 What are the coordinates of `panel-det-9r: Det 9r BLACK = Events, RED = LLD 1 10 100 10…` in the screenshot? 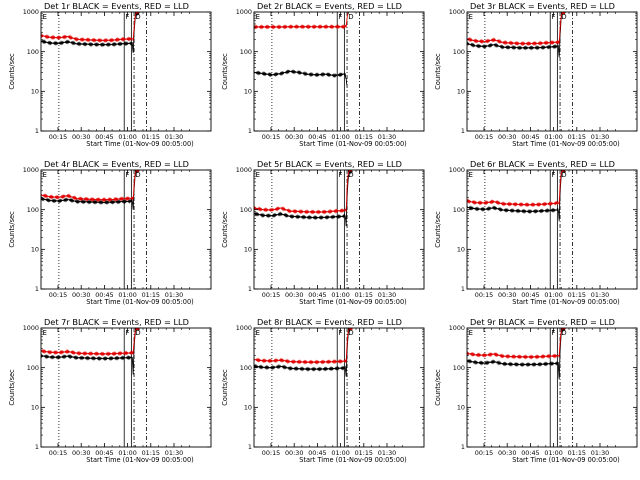 It's located at (536, 390).